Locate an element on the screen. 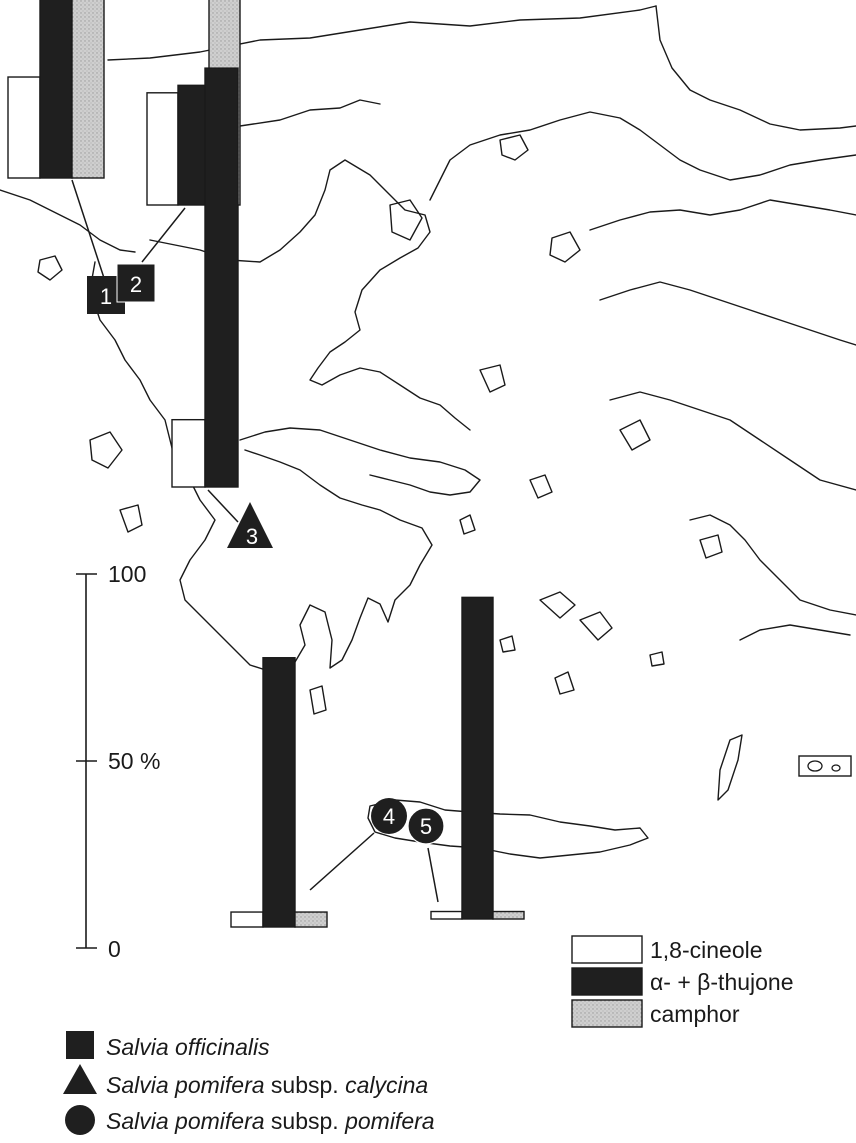 The width and height of the screenshot is (856, 1143). tick-label-0: 0 is located at coordinates (114, 949).